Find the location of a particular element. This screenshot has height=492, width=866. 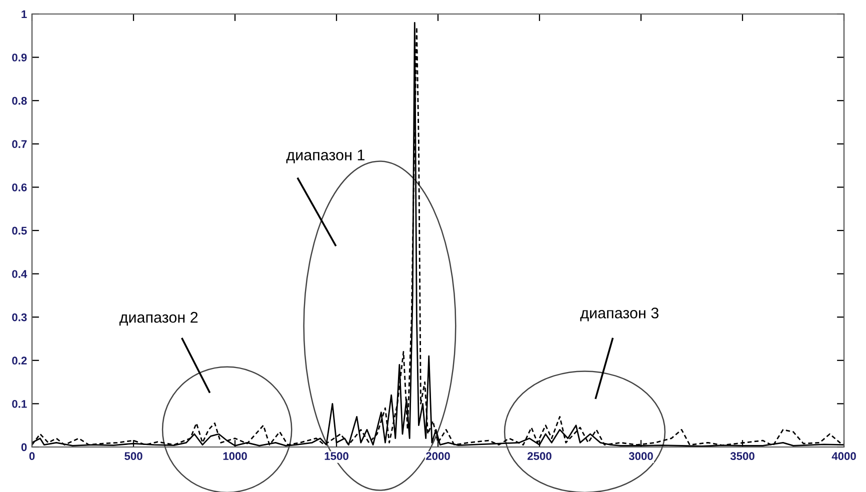

x-tick-label: 2500 is located at coordinates (540, 456).